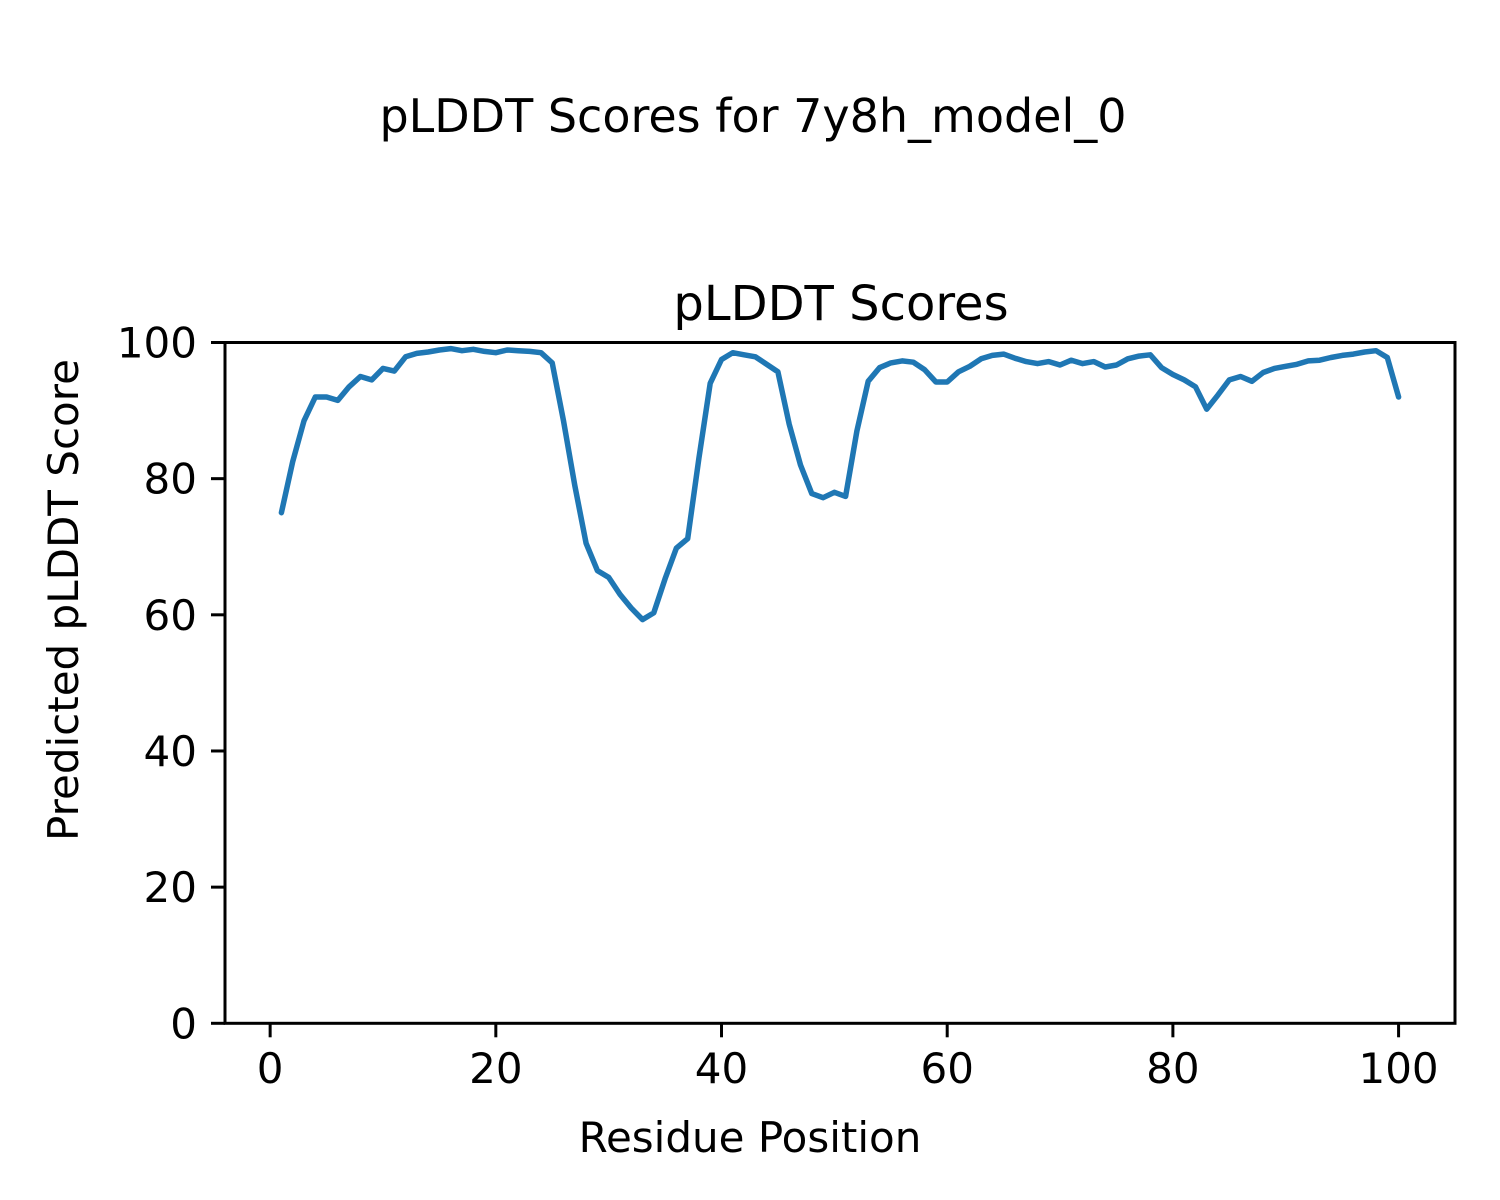 The width and height of the screenshot is (1500, 1200). Describe the element at coordinates (750, 1137) in the screenshot. I see `x-axis-label: Residue Position` at that location.